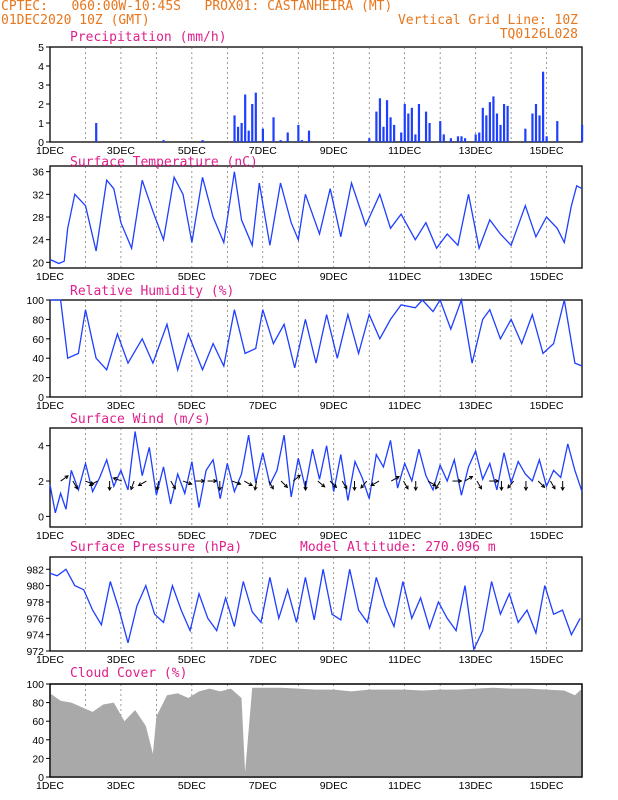 This screenshot has height=800, width=618. Describe the element at coordinates (121, 536) in the screenshot. I see `wind-xtick-label: 3DEC` at that location.